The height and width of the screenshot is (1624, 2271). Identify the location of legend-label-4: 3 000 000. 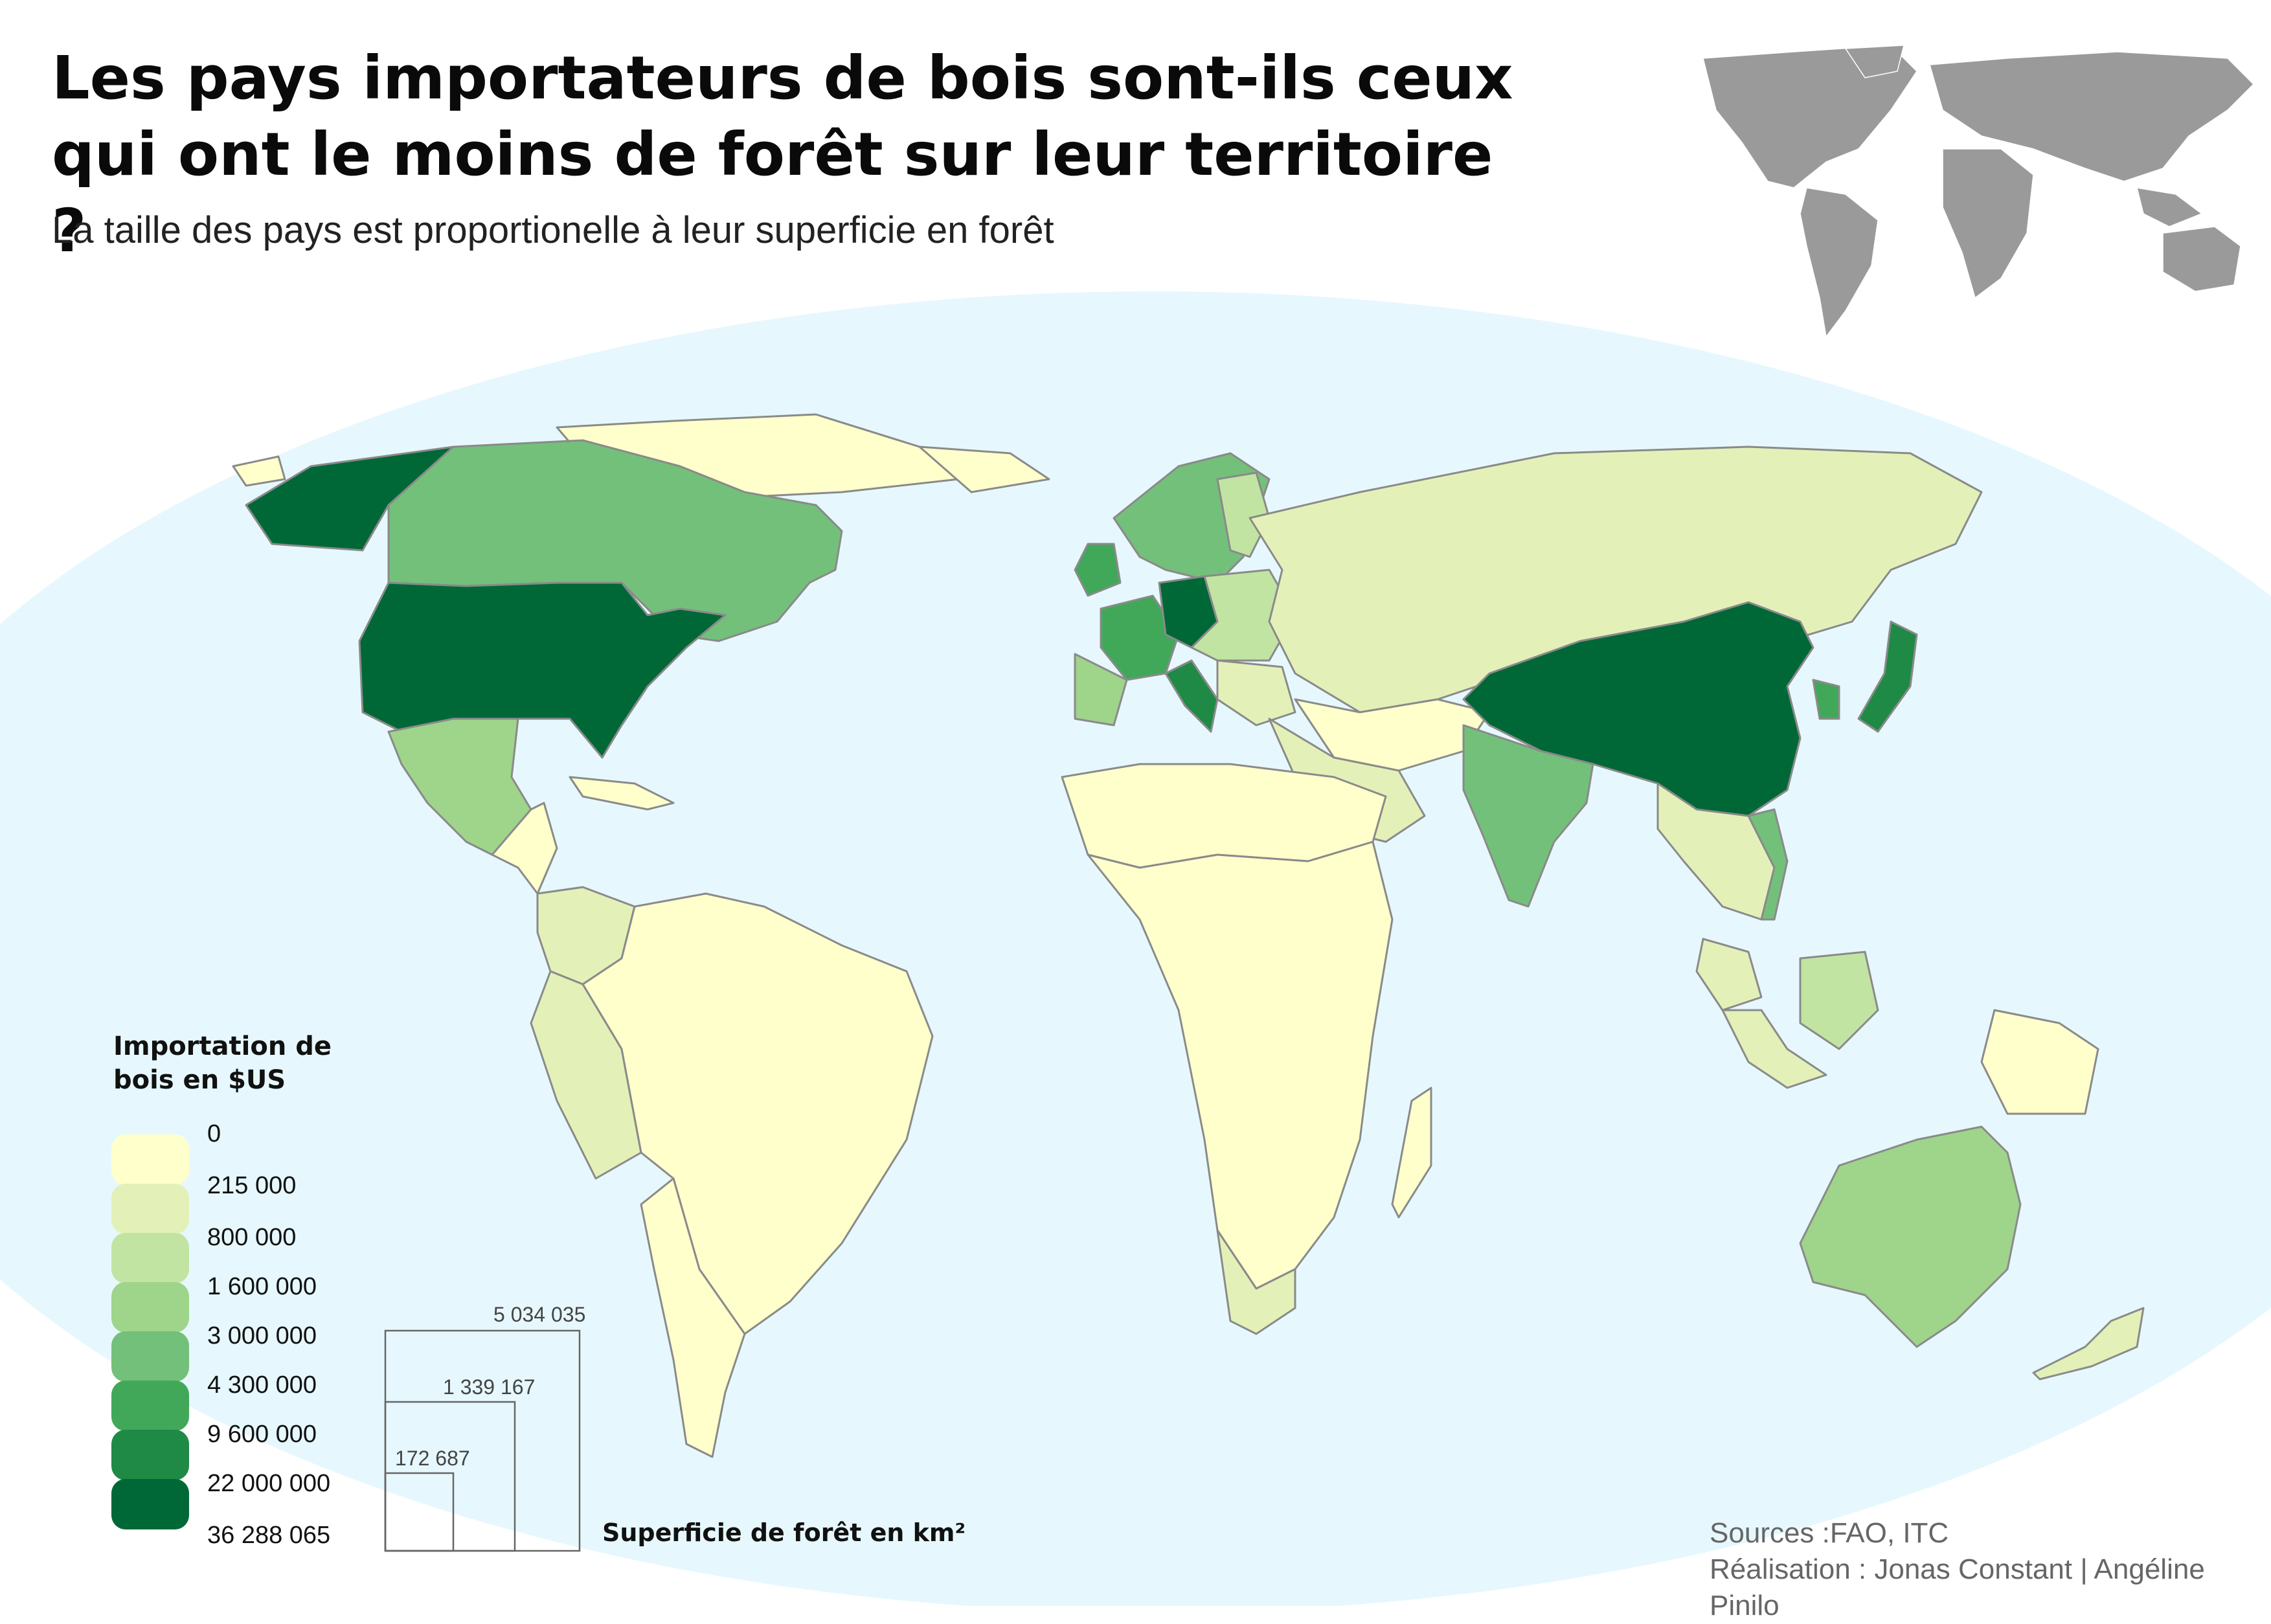
(262, 1335).